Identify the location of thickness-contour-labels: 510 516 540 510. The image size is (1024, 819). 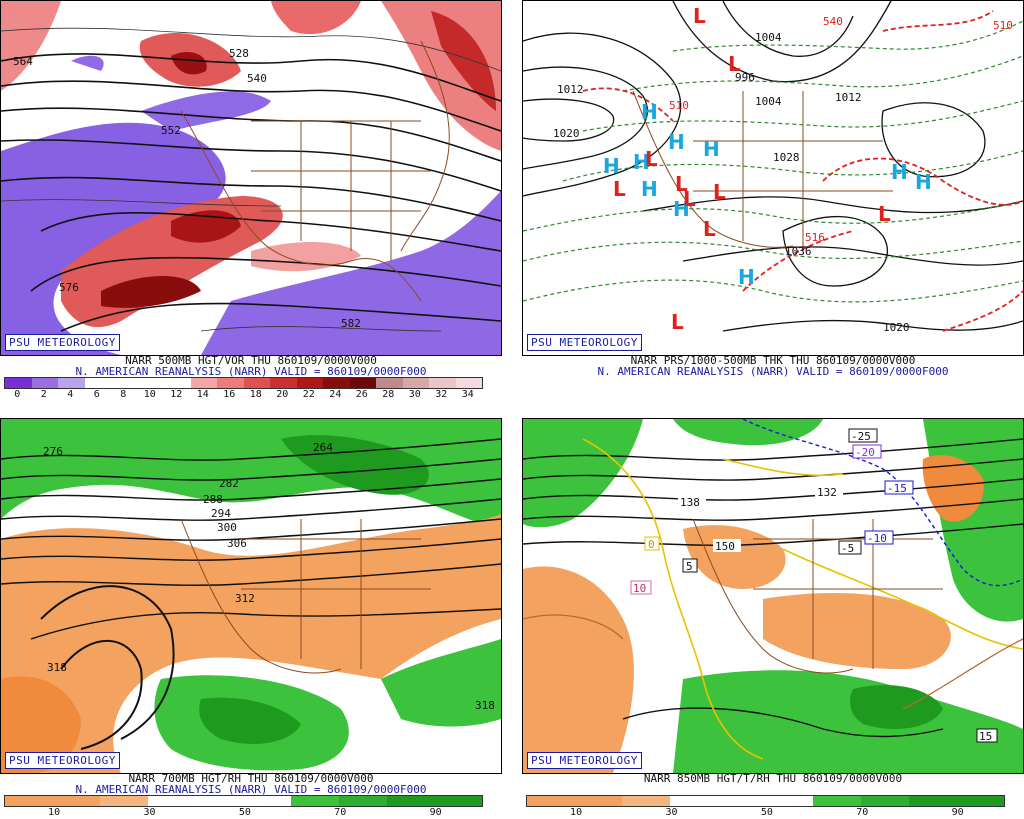
(841, 129).